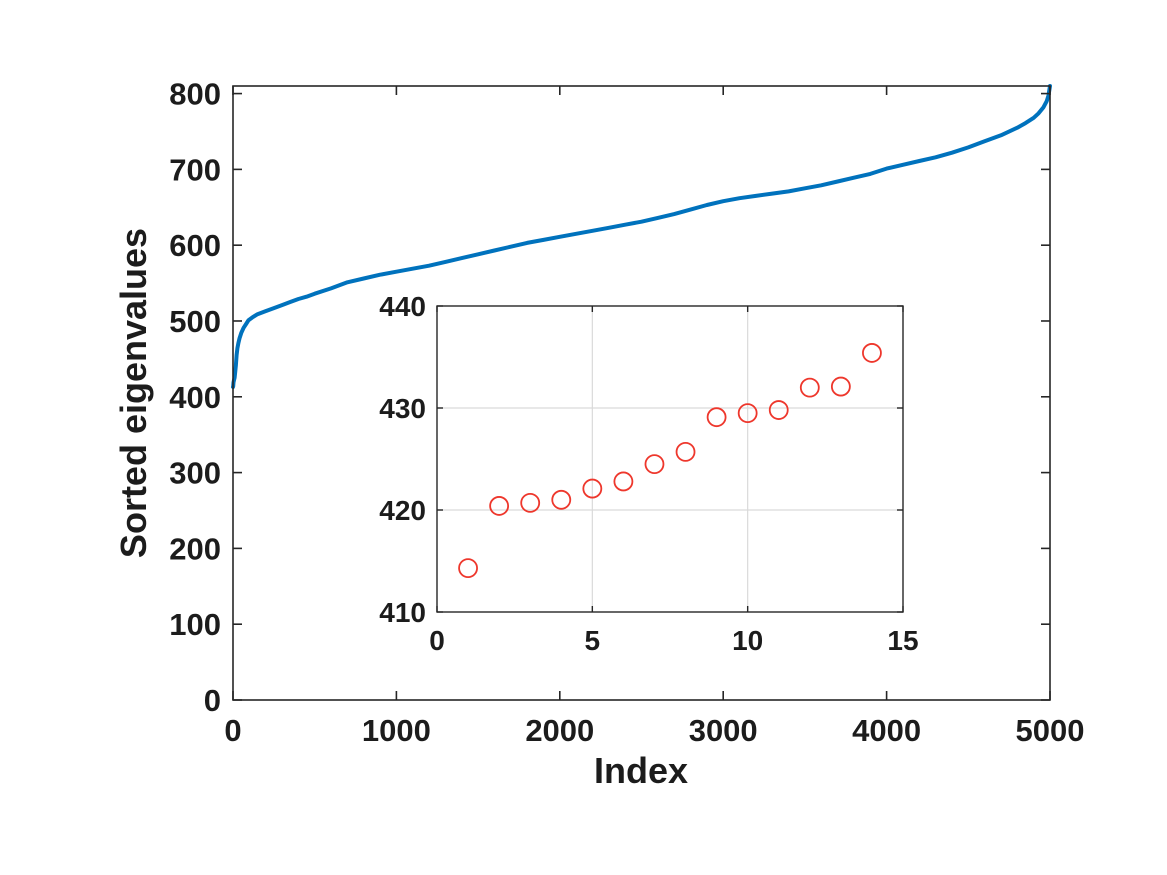 This screenshot has width=1167, height=875. I want to click on inset-x-tick-label: 10, so click(747, 640).